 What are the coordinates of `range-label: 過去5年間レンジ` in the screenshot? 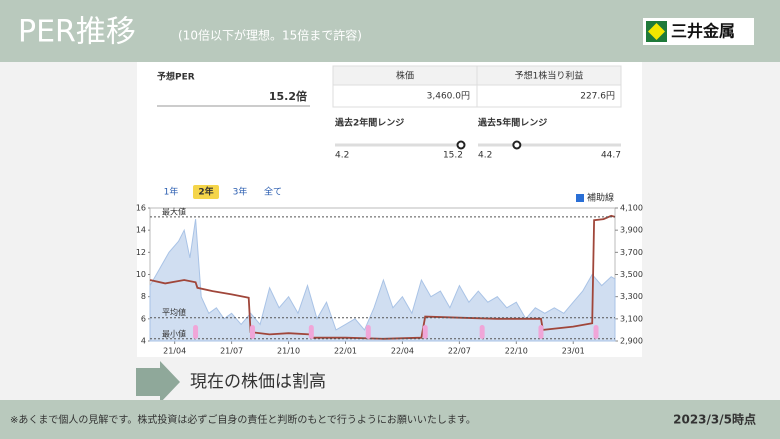 It's located at (512, 123).